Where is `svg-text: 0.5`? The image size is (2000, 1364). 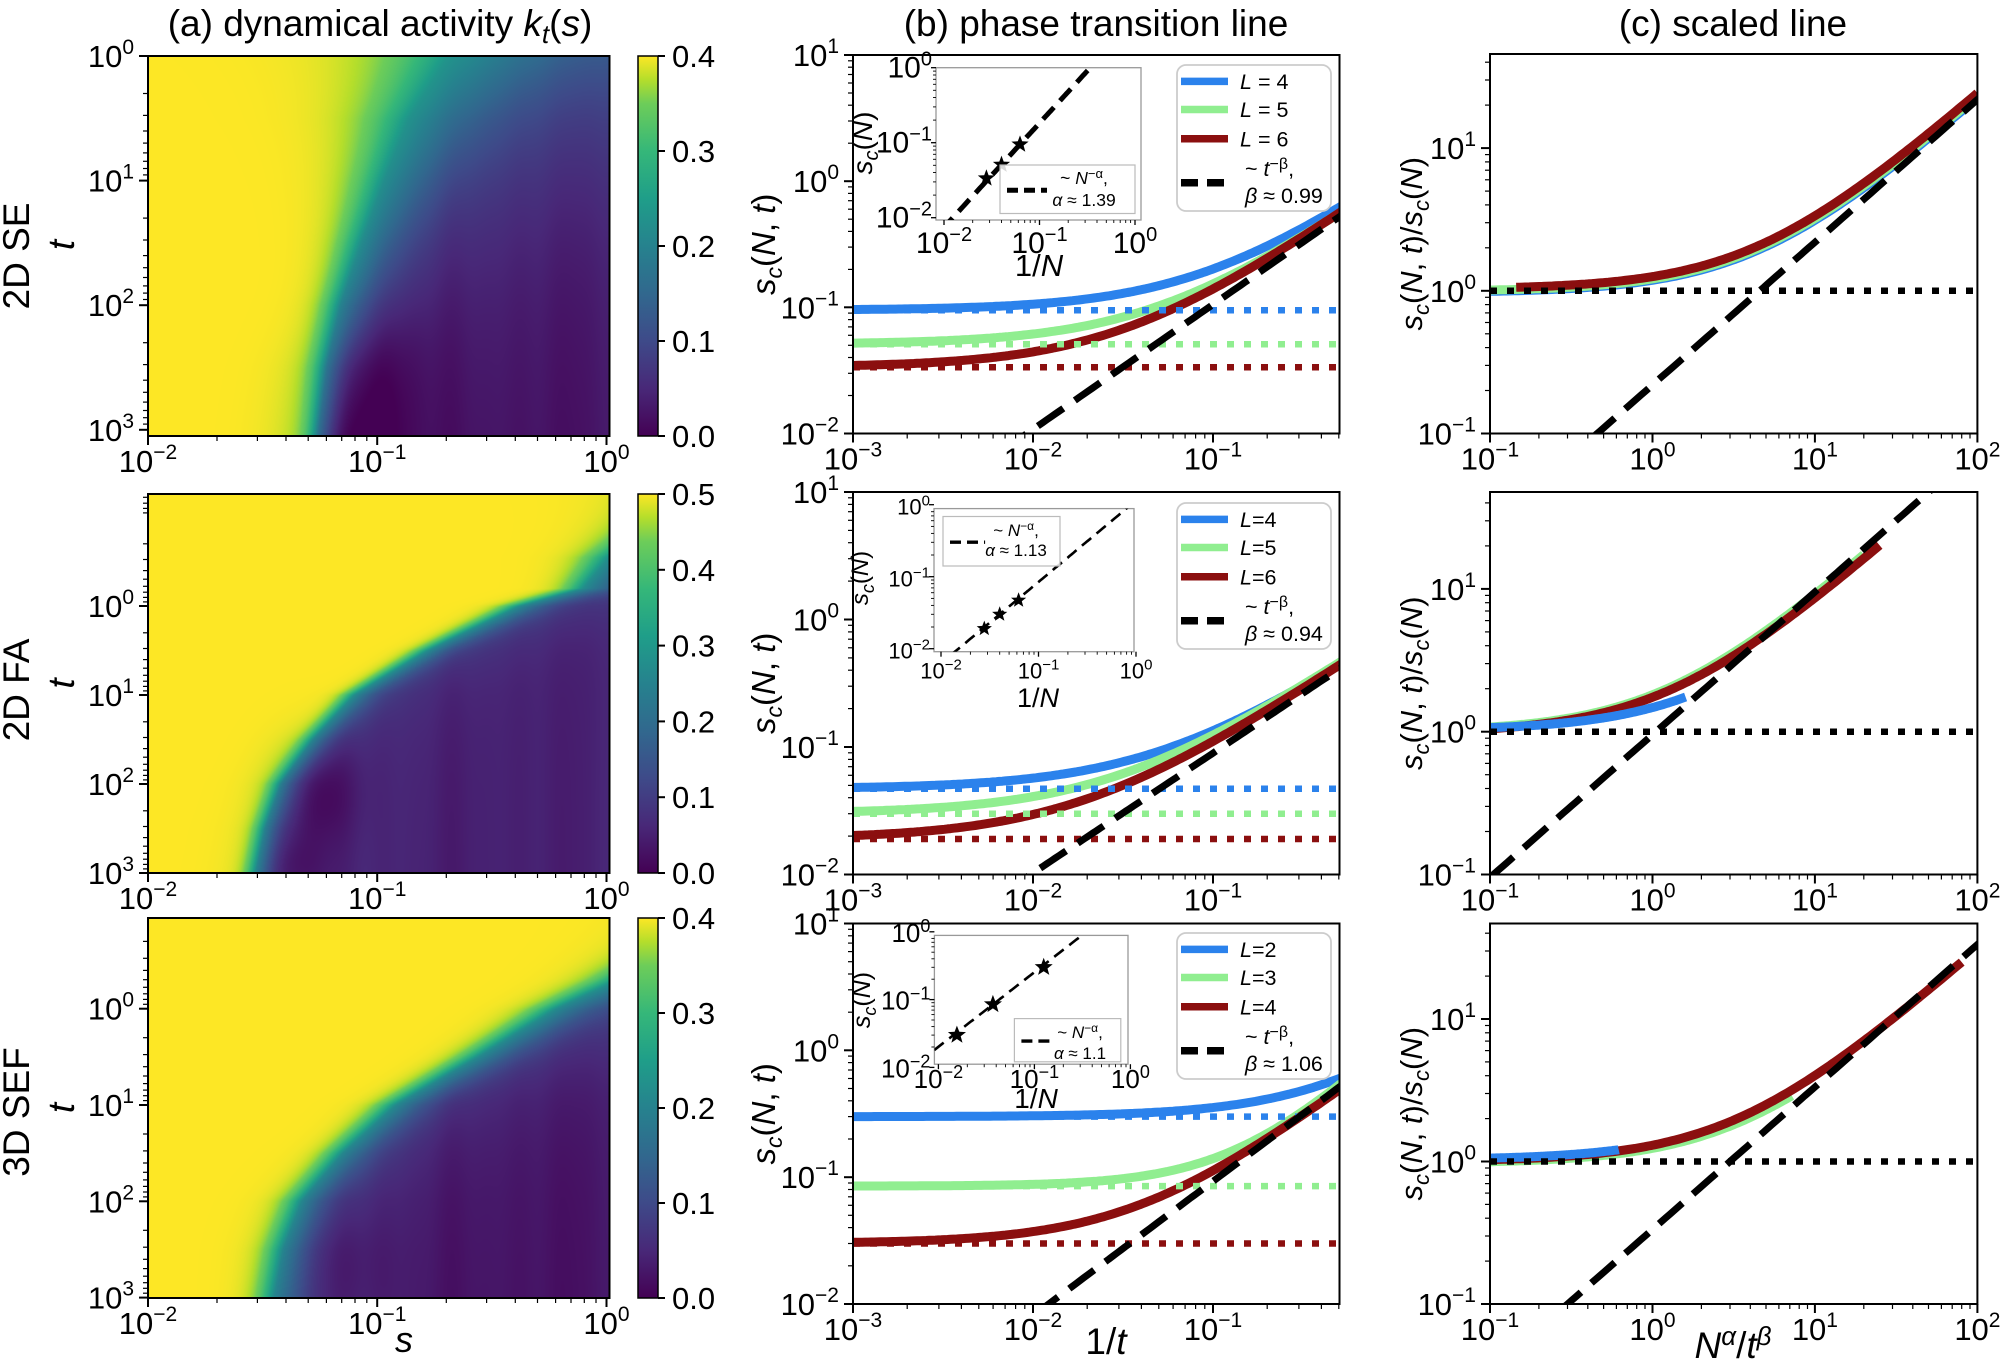
svg-text: 0.5 is located at coordinates (693, 494).